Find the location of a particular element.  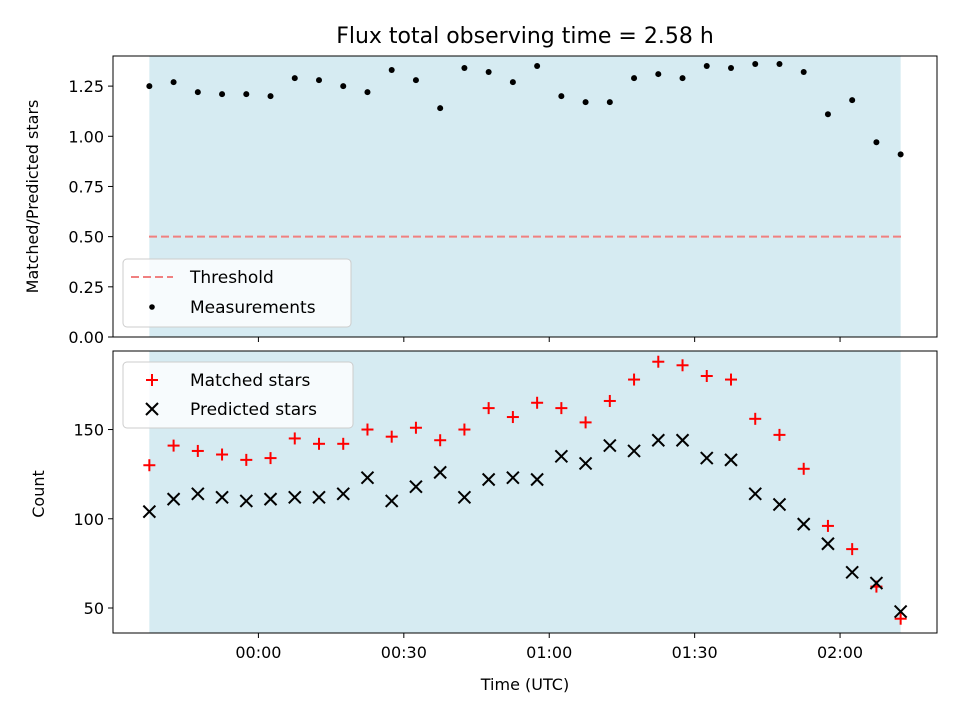

x-axis-label: Time (UTC) is located at coordinates (524, 684).